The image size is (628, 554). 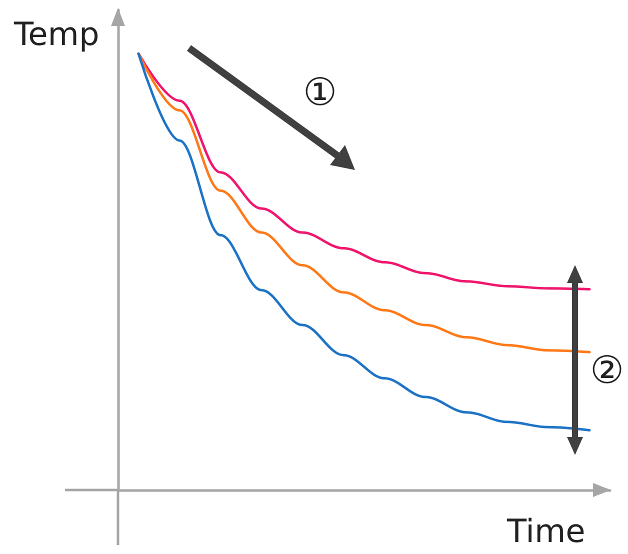 What do you see at coordinates (546, 531) in the screenshot?
I see `x-axis-title: Time` at bounding box center [546, 531].